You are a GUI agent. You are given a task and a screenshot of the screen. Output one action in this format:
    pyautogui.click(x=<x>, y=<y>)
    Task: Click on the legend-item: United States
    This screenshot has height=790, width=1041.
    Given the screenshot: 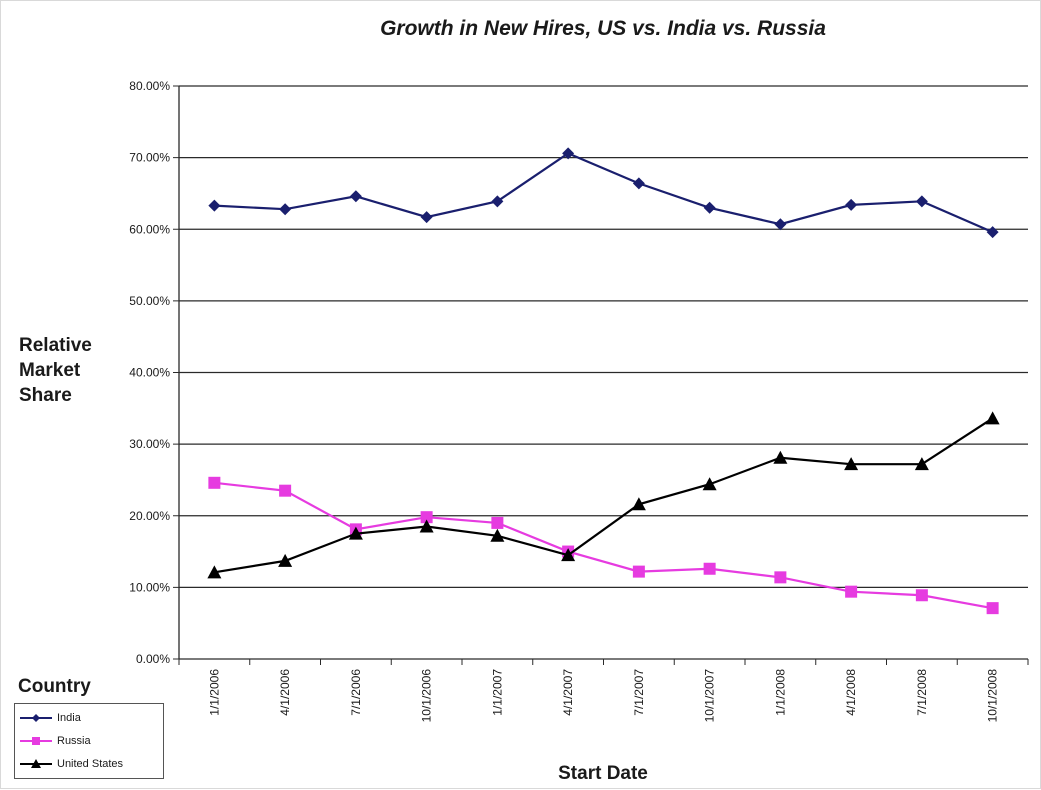 What is the action you would take?
    pyautogui.click(x=71, y=764)
    